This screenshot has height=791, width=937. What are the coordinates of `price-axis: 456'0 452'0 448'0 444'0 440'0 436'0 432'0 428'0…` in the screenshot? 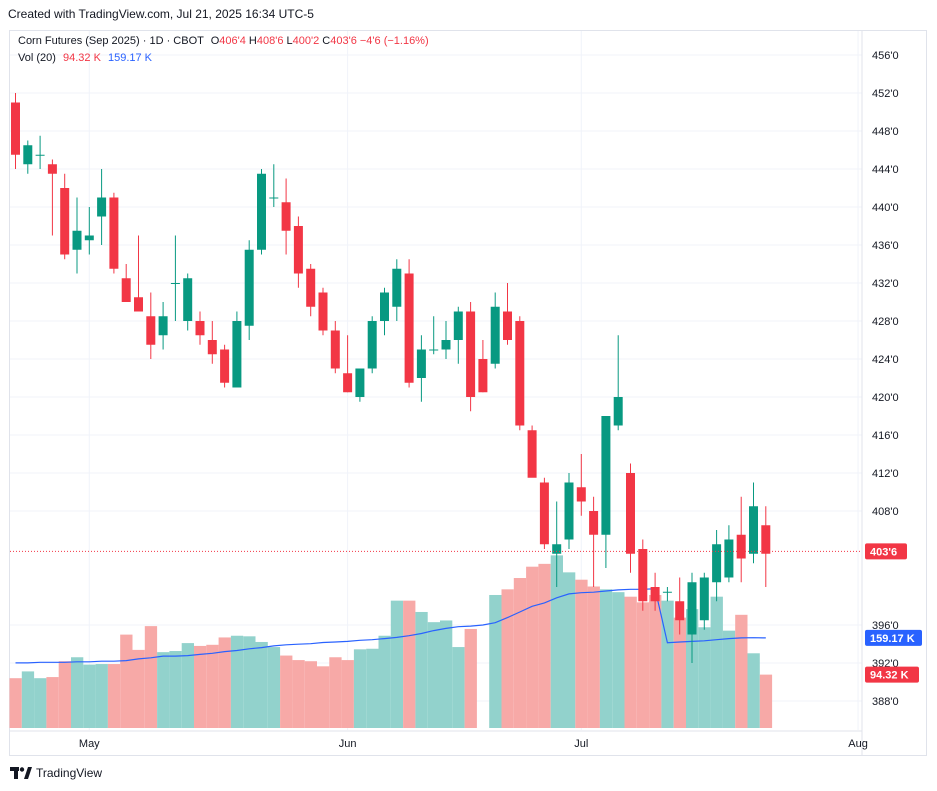 It's located at (885, 379).